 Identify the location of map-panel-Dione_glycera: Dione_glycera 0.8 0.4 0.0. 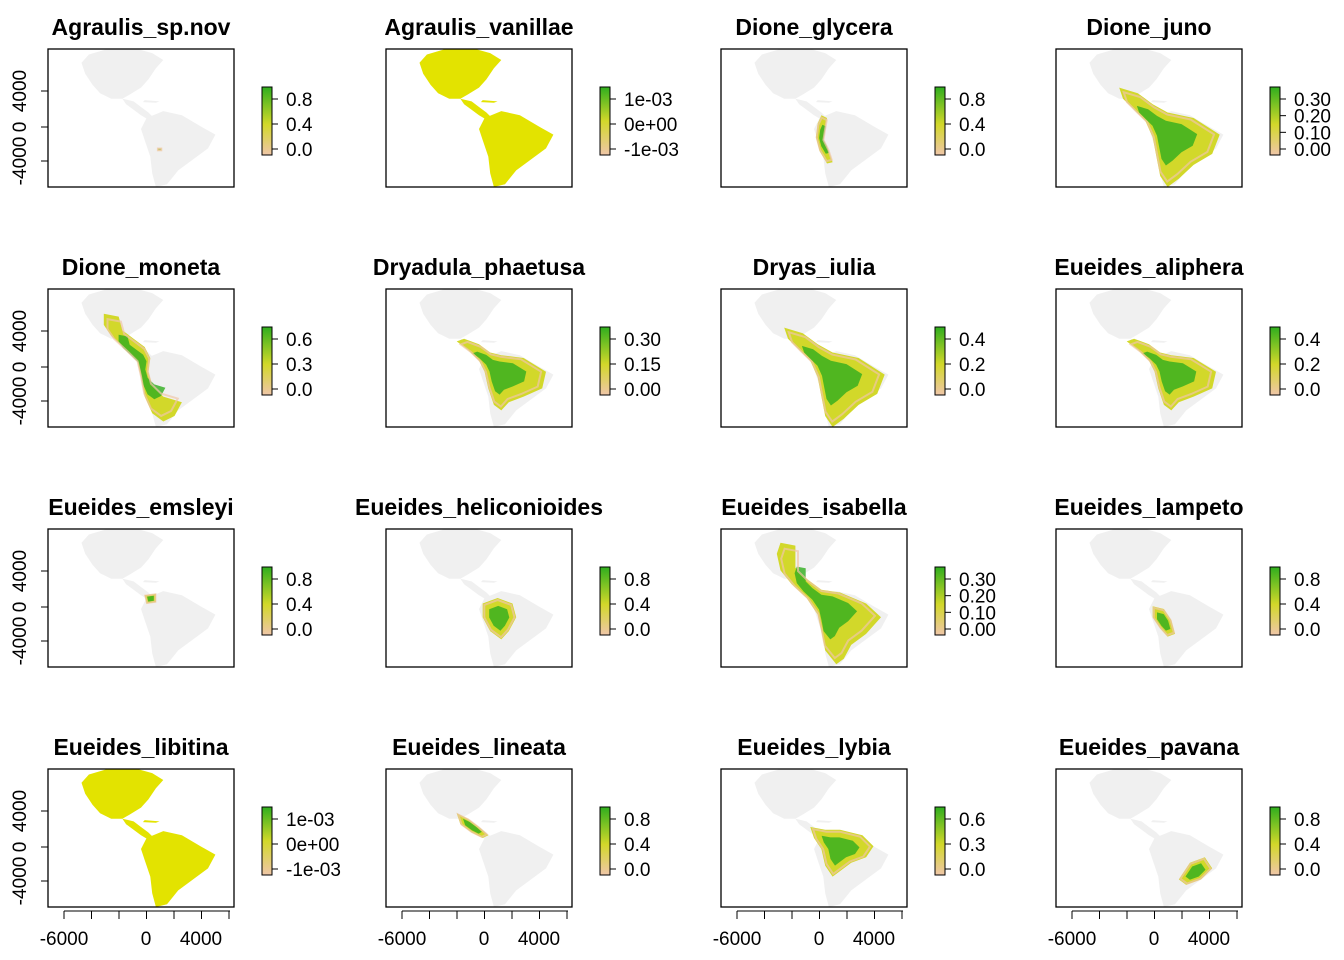
(853, 101).